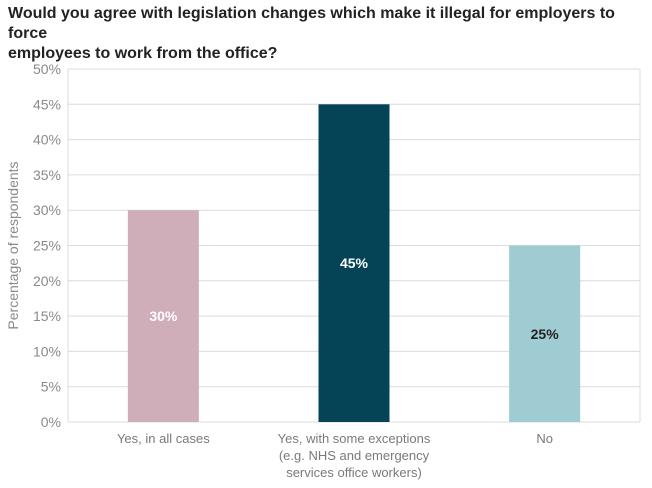 This screenshot has width=652, height=488. Describe the element at coordinates (47, 140) in the screenshot. I see `y-tick-label: 40%` at that location.